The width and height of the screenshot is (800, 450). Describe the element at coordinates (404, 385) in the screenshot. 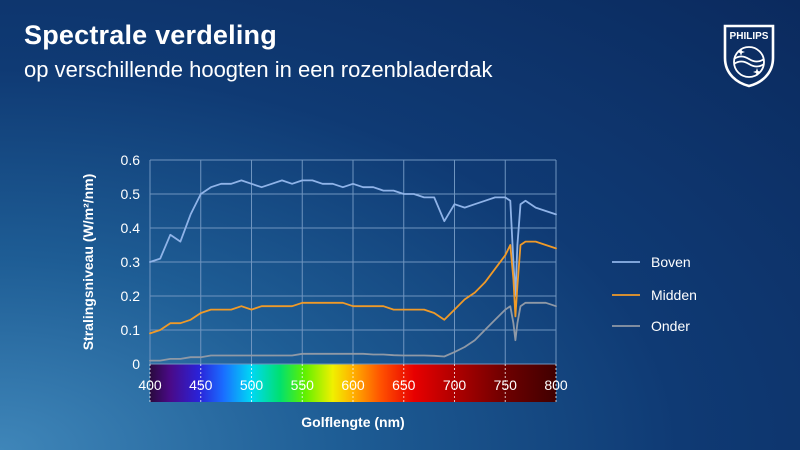

I see `x-tick-label: 650` at that location.